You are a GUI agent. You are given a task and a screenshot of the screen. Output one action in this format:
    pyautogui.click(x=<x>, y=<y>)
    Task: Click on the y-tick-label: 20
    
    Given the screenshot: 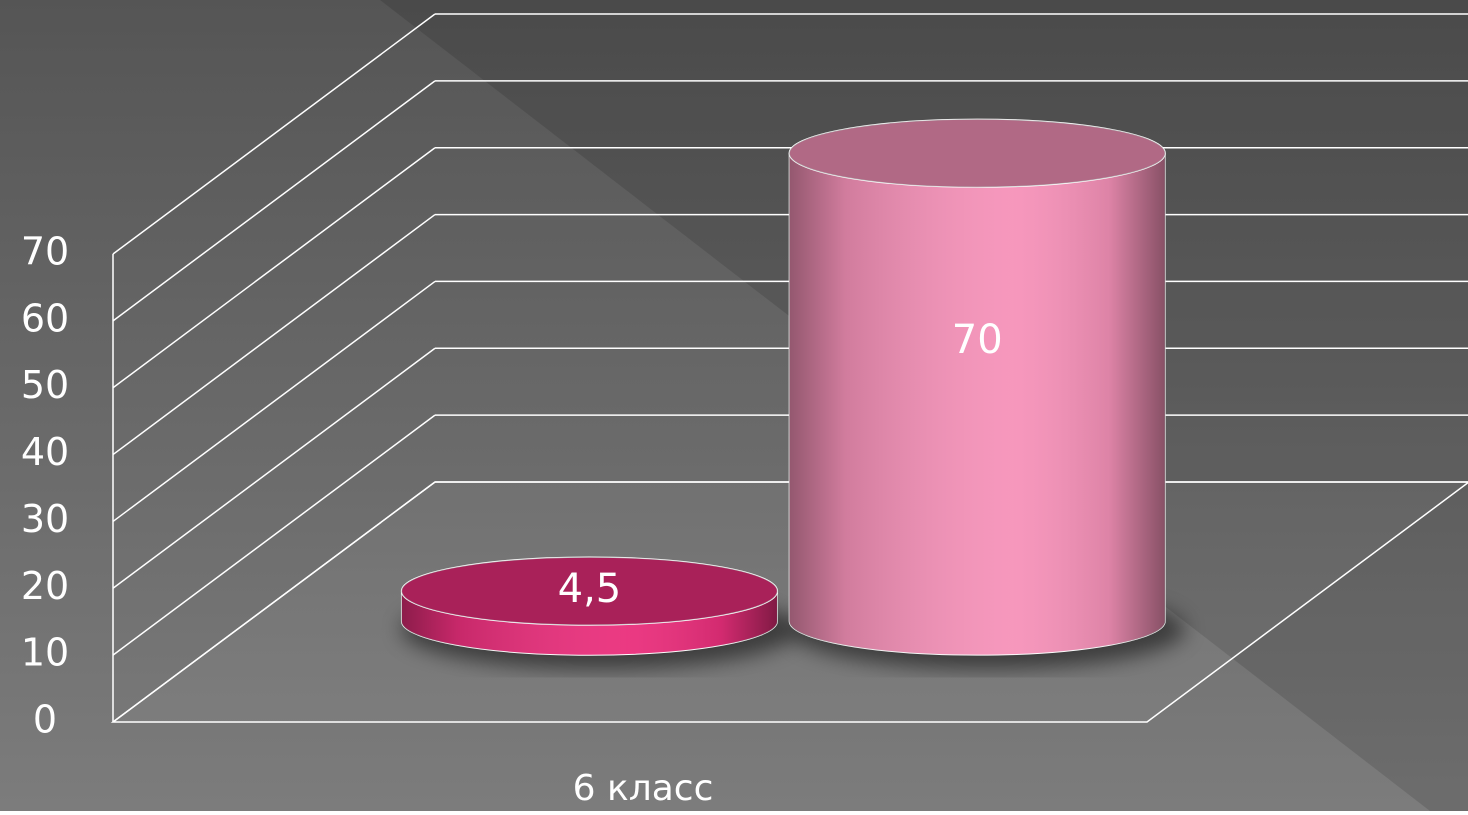 What is the action you would take?
    pyautogui.click(x=45, y=586)
    